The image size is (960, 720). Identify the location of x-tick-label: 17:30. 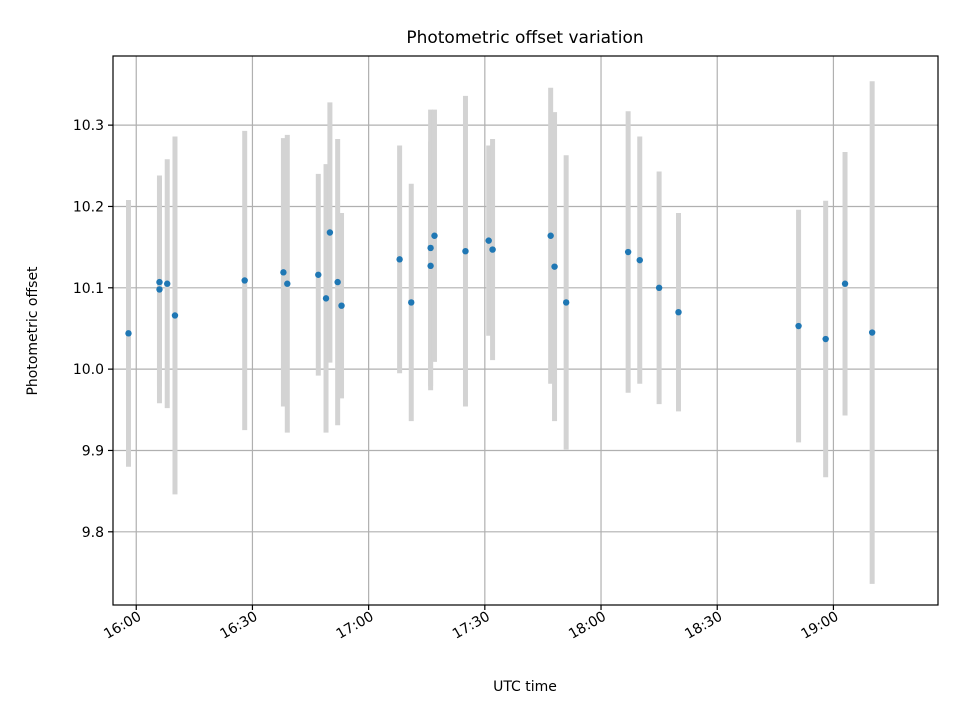
(471, 626).